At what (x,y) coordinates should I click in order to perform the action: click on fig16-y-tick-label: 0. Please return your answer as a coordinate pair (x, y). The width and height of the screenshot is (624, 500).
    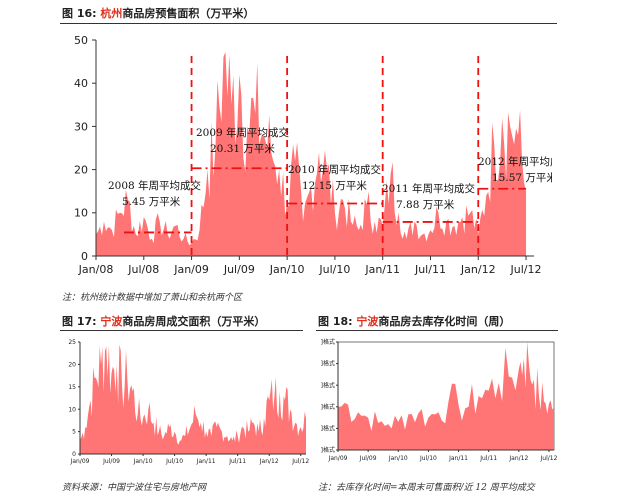
    Looking at the image, I should click on (84, 256).